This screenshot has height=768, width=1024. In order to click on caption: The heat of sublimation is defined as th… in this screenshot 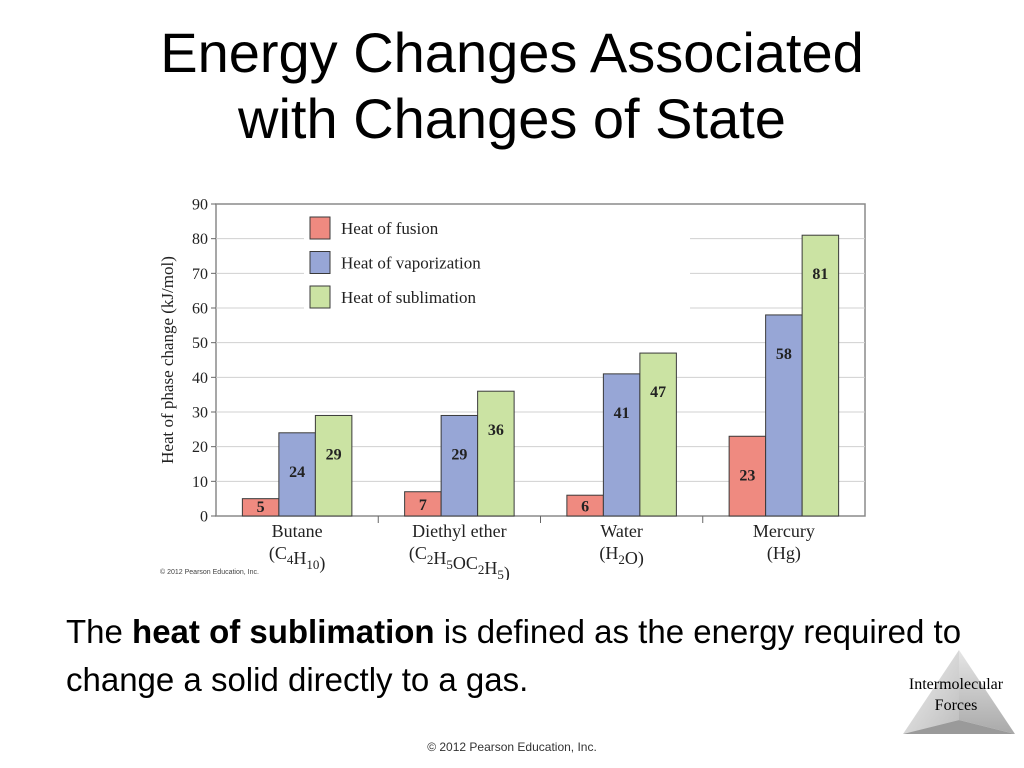, I will do `click(516, 656)`.